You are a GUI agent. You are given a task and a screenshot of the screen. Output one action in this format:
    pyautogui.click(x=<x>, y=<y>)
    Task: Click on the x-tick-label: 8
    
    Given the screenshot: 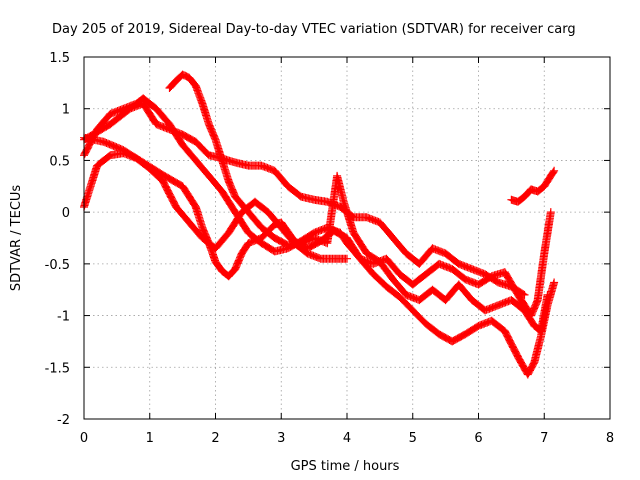 What is the action you would take?
    pyautogui.click(x=610, y=438)
    